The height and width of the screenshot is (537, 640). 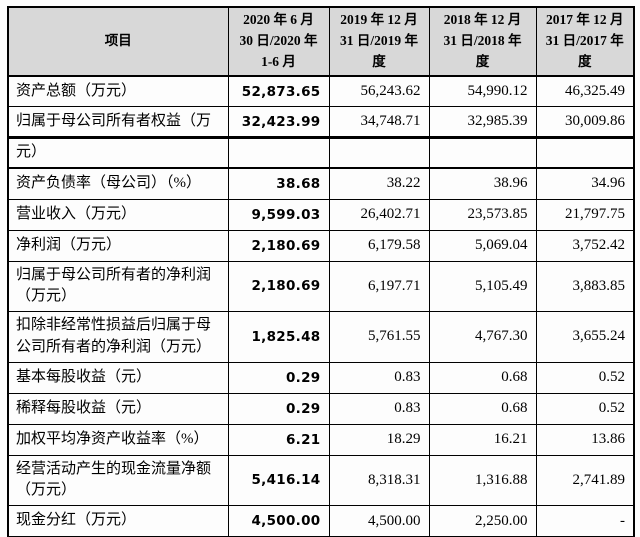 I want to click on value-cell: 1,825.48, so click(x=278, y=337).